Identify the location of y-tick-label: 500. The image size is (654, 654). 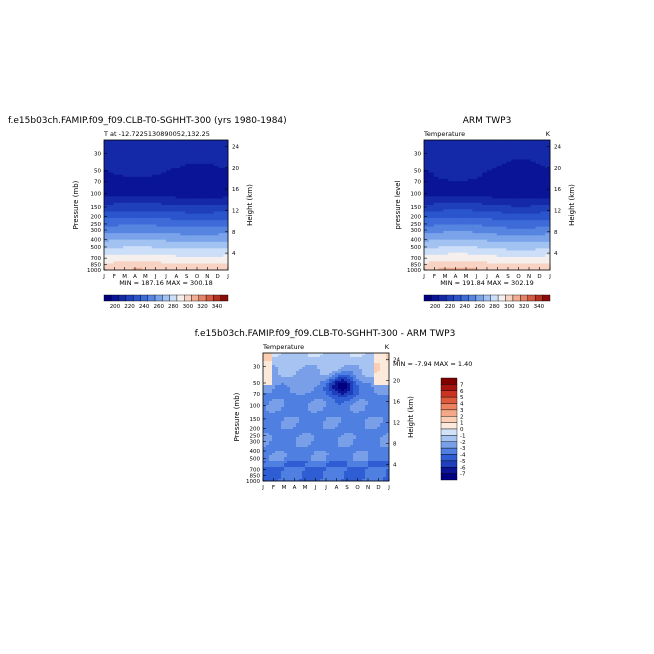
(416, 248).